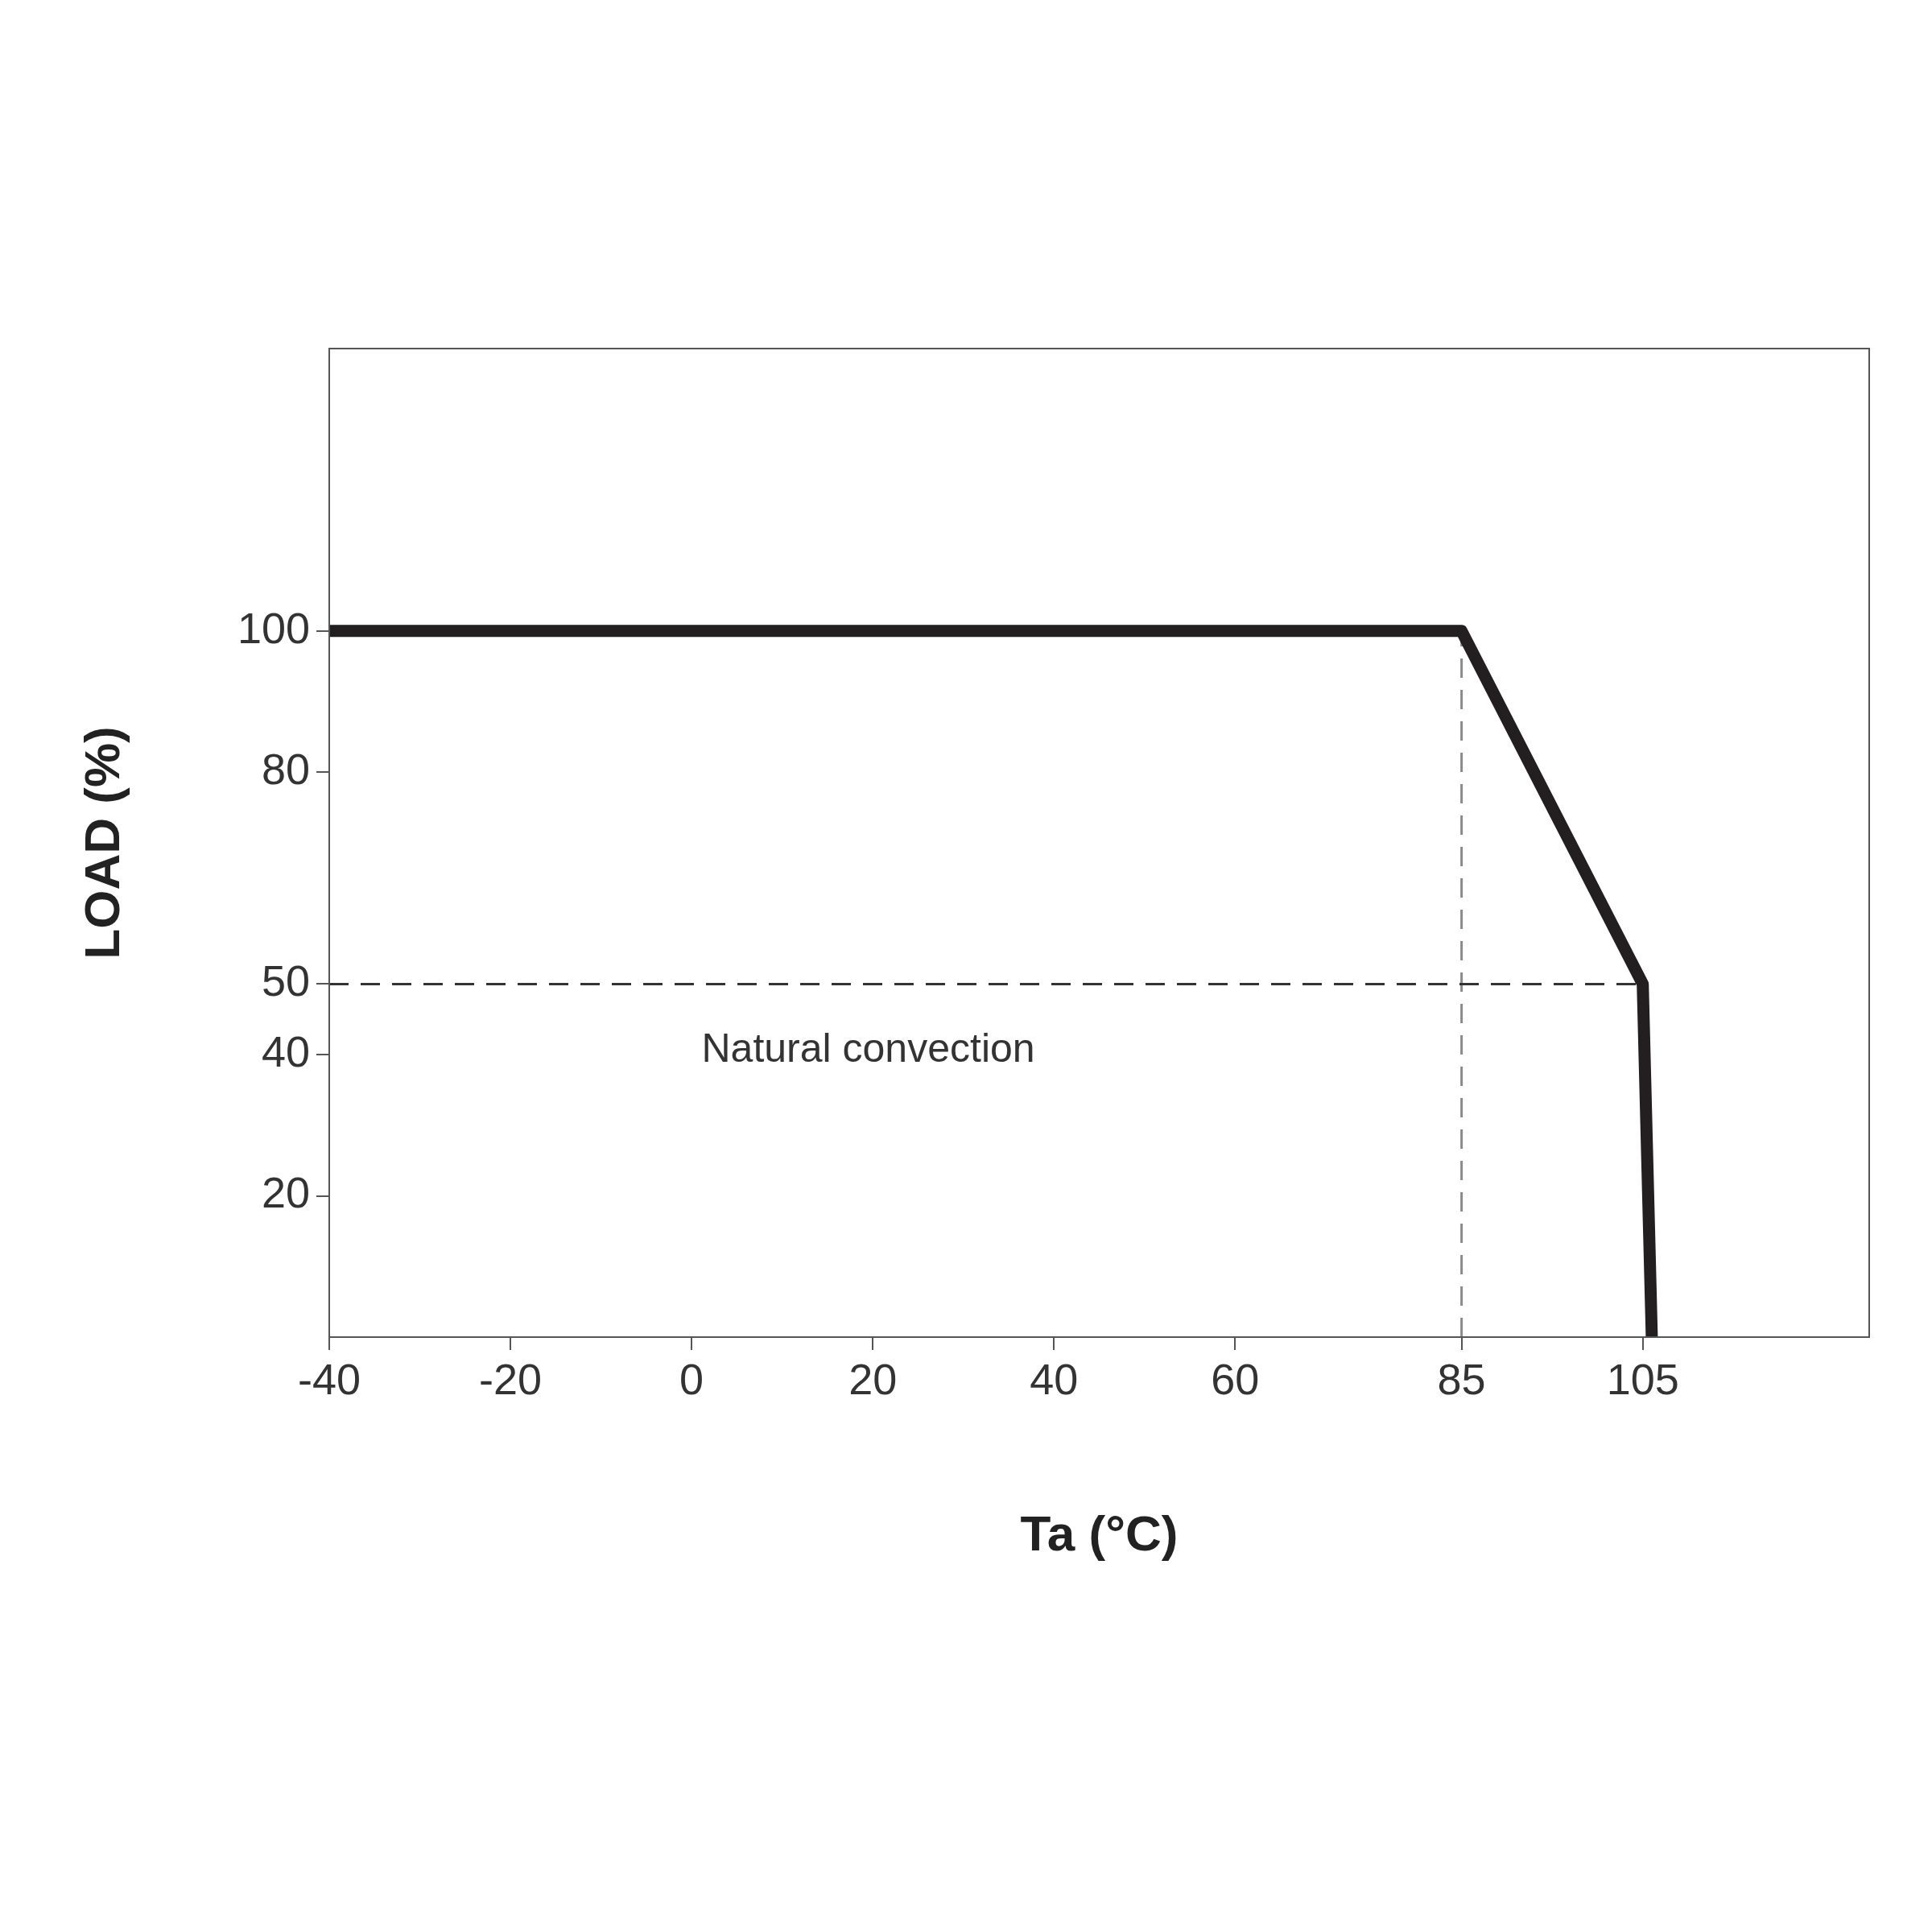 This screenshot has height=1932, width=1932. I want to click on x-tick-label: 20, so click(873, 1379).